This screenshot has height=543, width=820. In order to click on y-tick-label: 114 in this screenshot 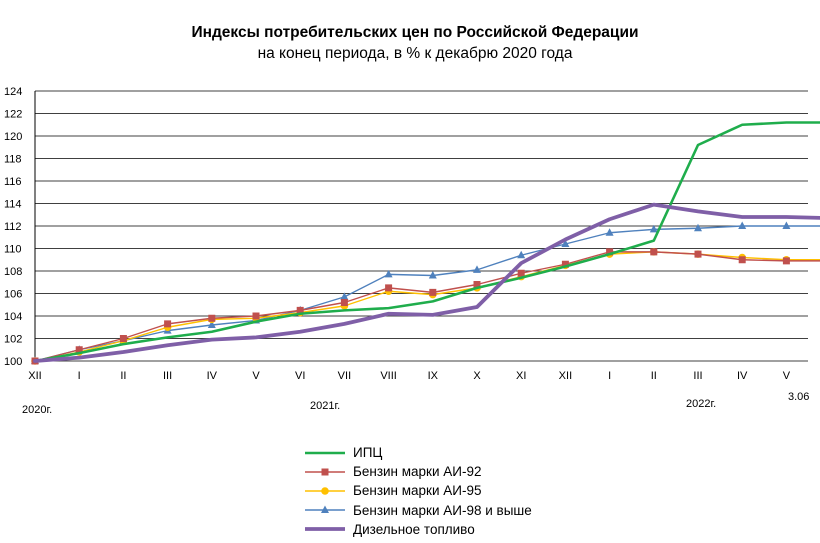, I will do `click(13, 205)`.